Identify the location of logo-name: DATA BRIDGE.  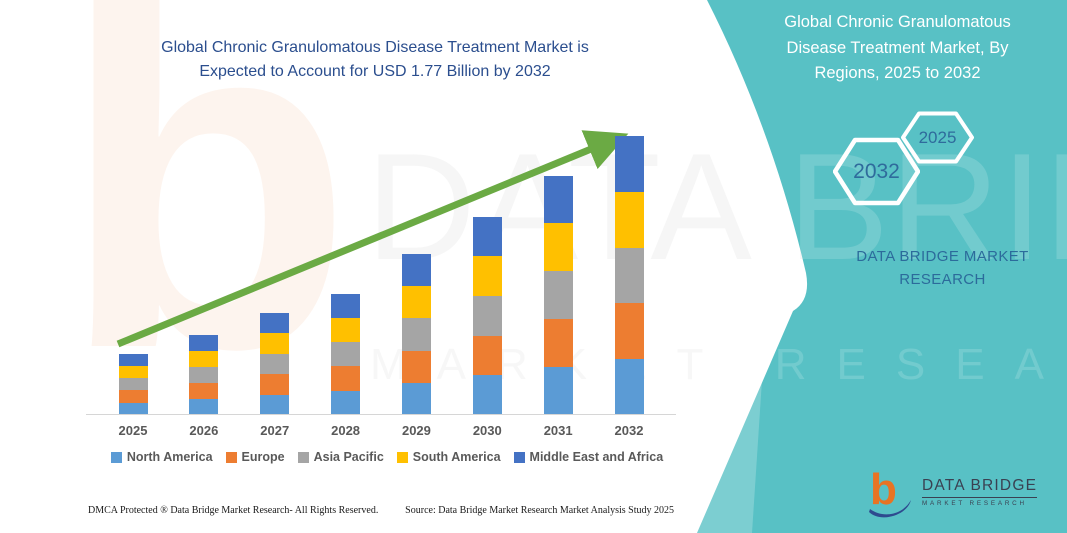
(980, 485).